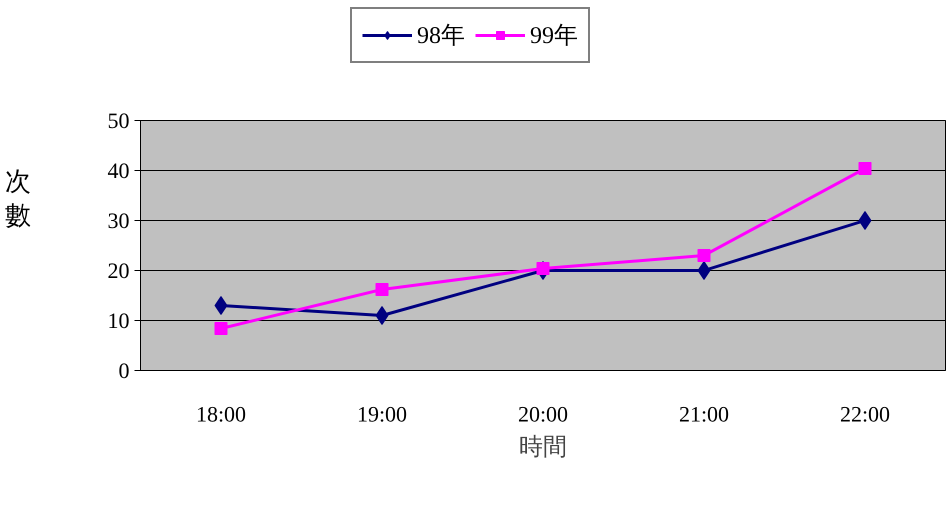 The height and width of the screenshot is (531, 946). What do you see at coordinates (543, 447) in the screenshot?
I see `x-axis-title: 時間` at bounding box center [543, 447].